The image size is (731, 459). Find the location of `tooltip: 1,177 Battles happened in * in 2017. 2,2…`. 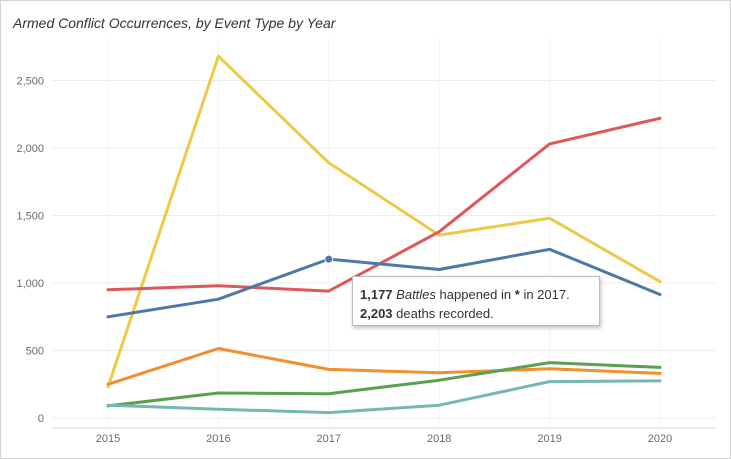

tooltip: 1,177 Battles happened in * in 2017. 2,2… is located at coordinates (476, 301).